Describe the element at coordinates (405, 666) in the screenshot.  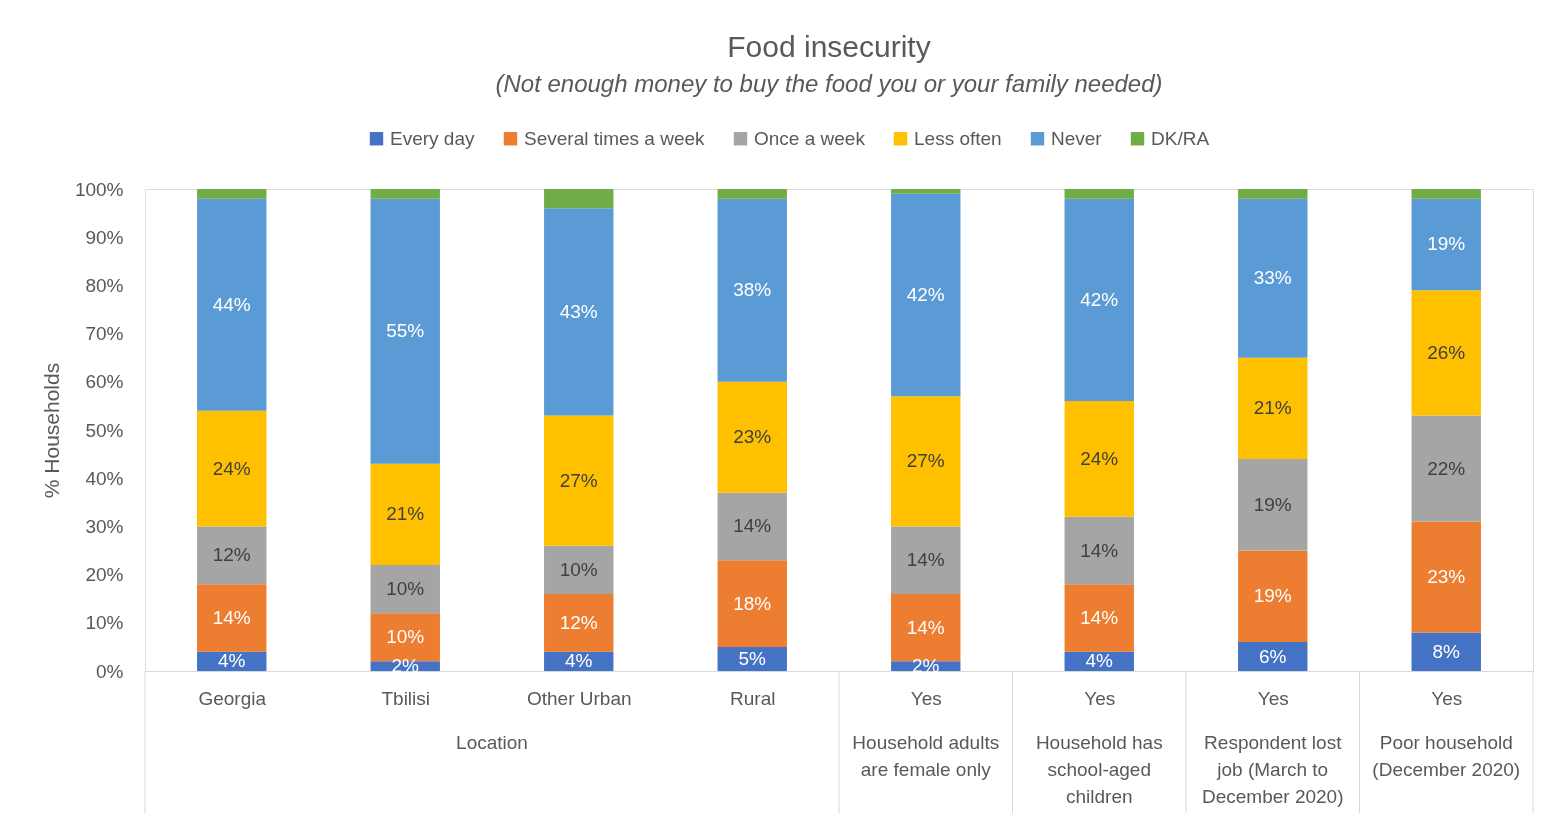
I see `data-label: 2%` at that location.